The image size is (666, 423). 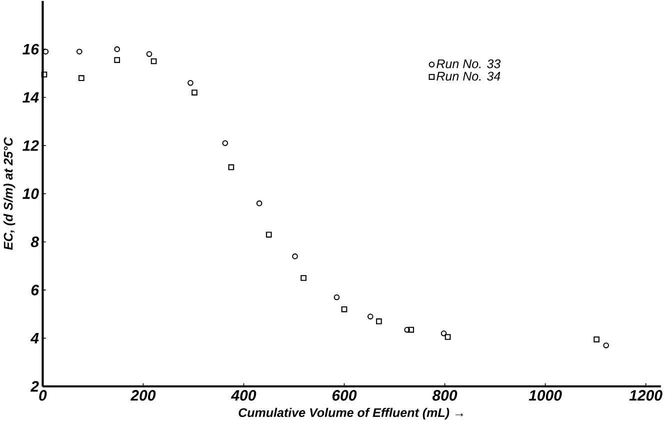 What do you see at coordinates (344, 395) in the screenshot?
I see `x-tick-label: 600` at bounding box center [344, 395].